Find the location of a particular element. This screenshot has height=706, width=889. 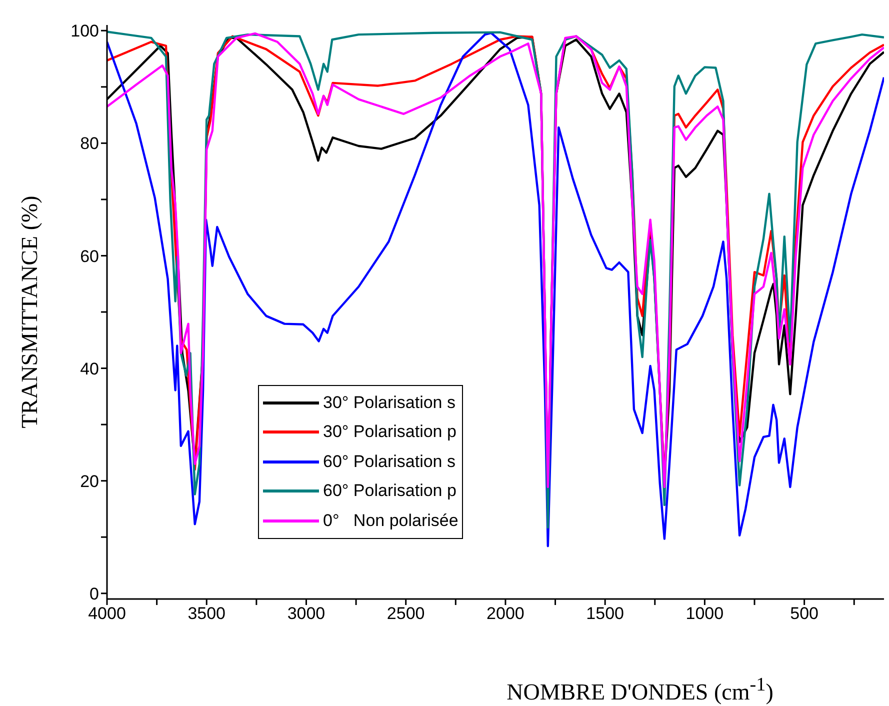

y-tick-label: 100 is located at coordinates (84, 31).